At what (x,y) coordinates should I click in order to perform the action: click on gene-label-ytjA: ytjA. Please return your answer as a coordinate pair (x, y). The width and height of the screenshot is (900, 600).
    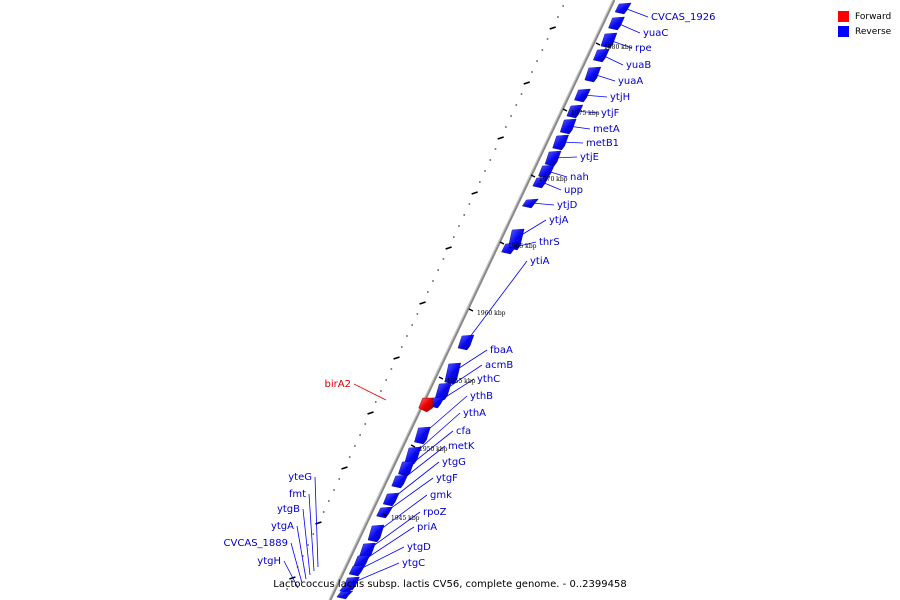
    Looking at the image, I should click on (559, 220).